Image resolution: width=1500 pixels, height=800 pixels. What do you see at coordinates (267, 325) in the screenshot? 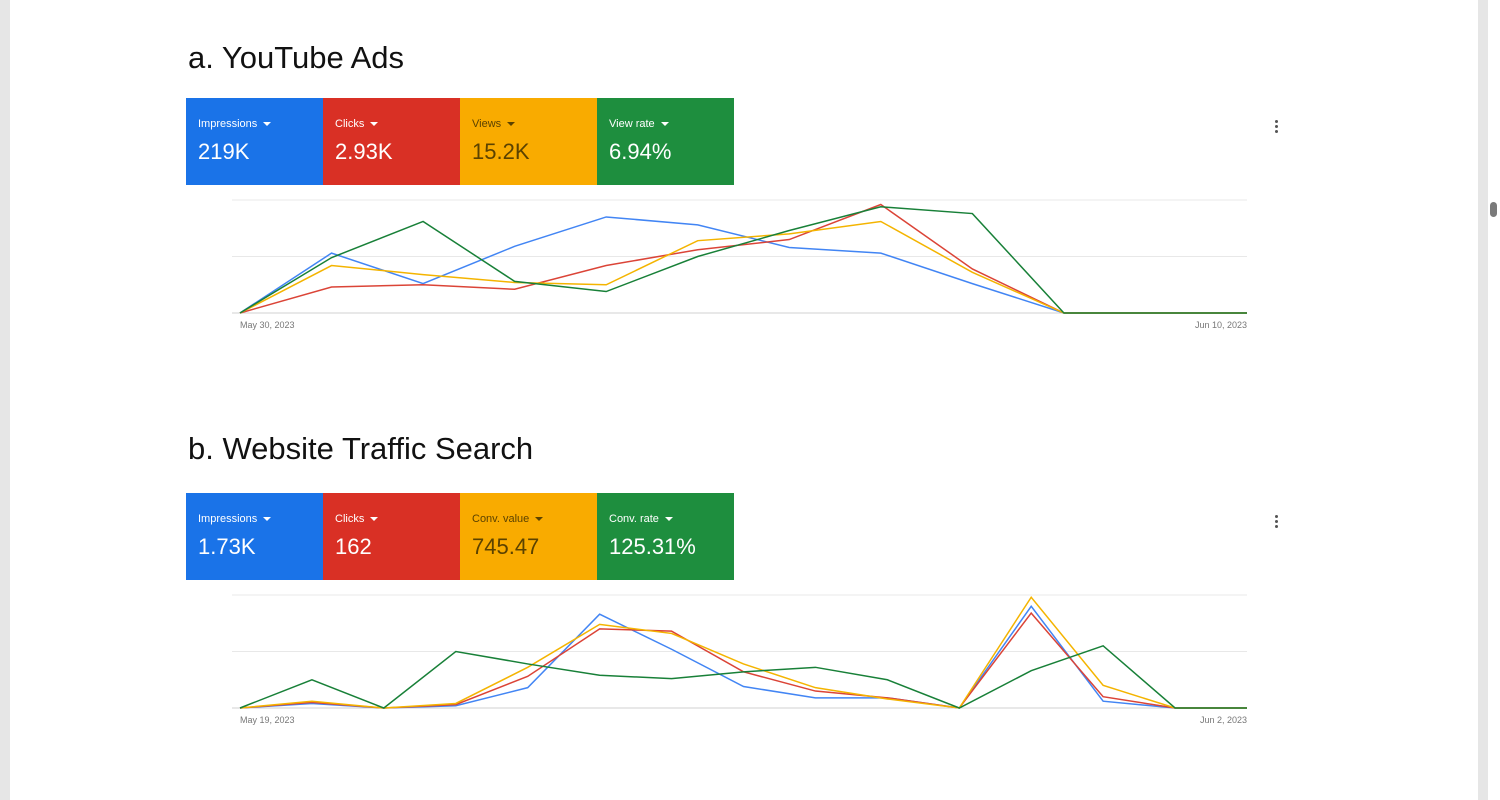
I see `x-axis-tick-label: May 30, 2023` at bounding box center [267, 325].